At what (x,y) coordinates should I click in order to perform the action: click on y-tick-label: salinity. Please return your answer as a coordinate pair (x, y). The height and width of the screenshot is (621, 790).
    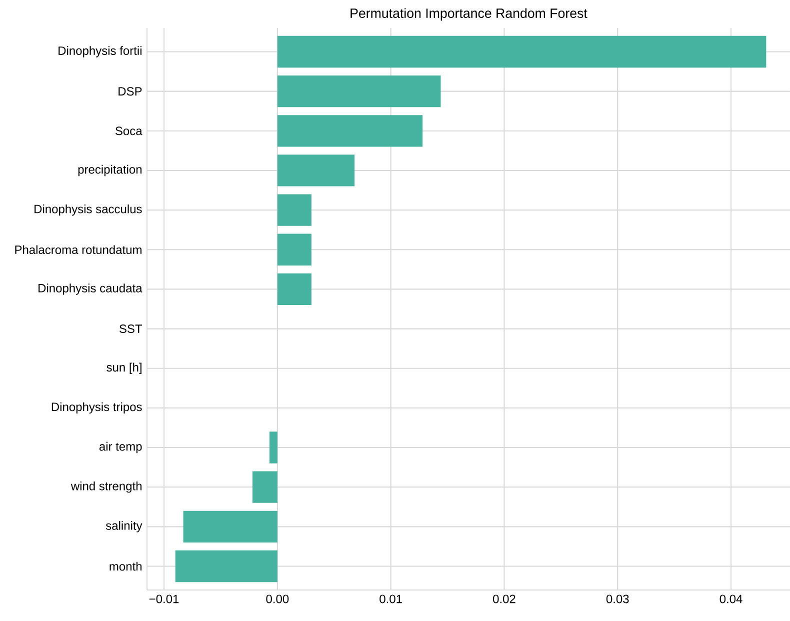
    Looking at the image, I should click on (124, 526).